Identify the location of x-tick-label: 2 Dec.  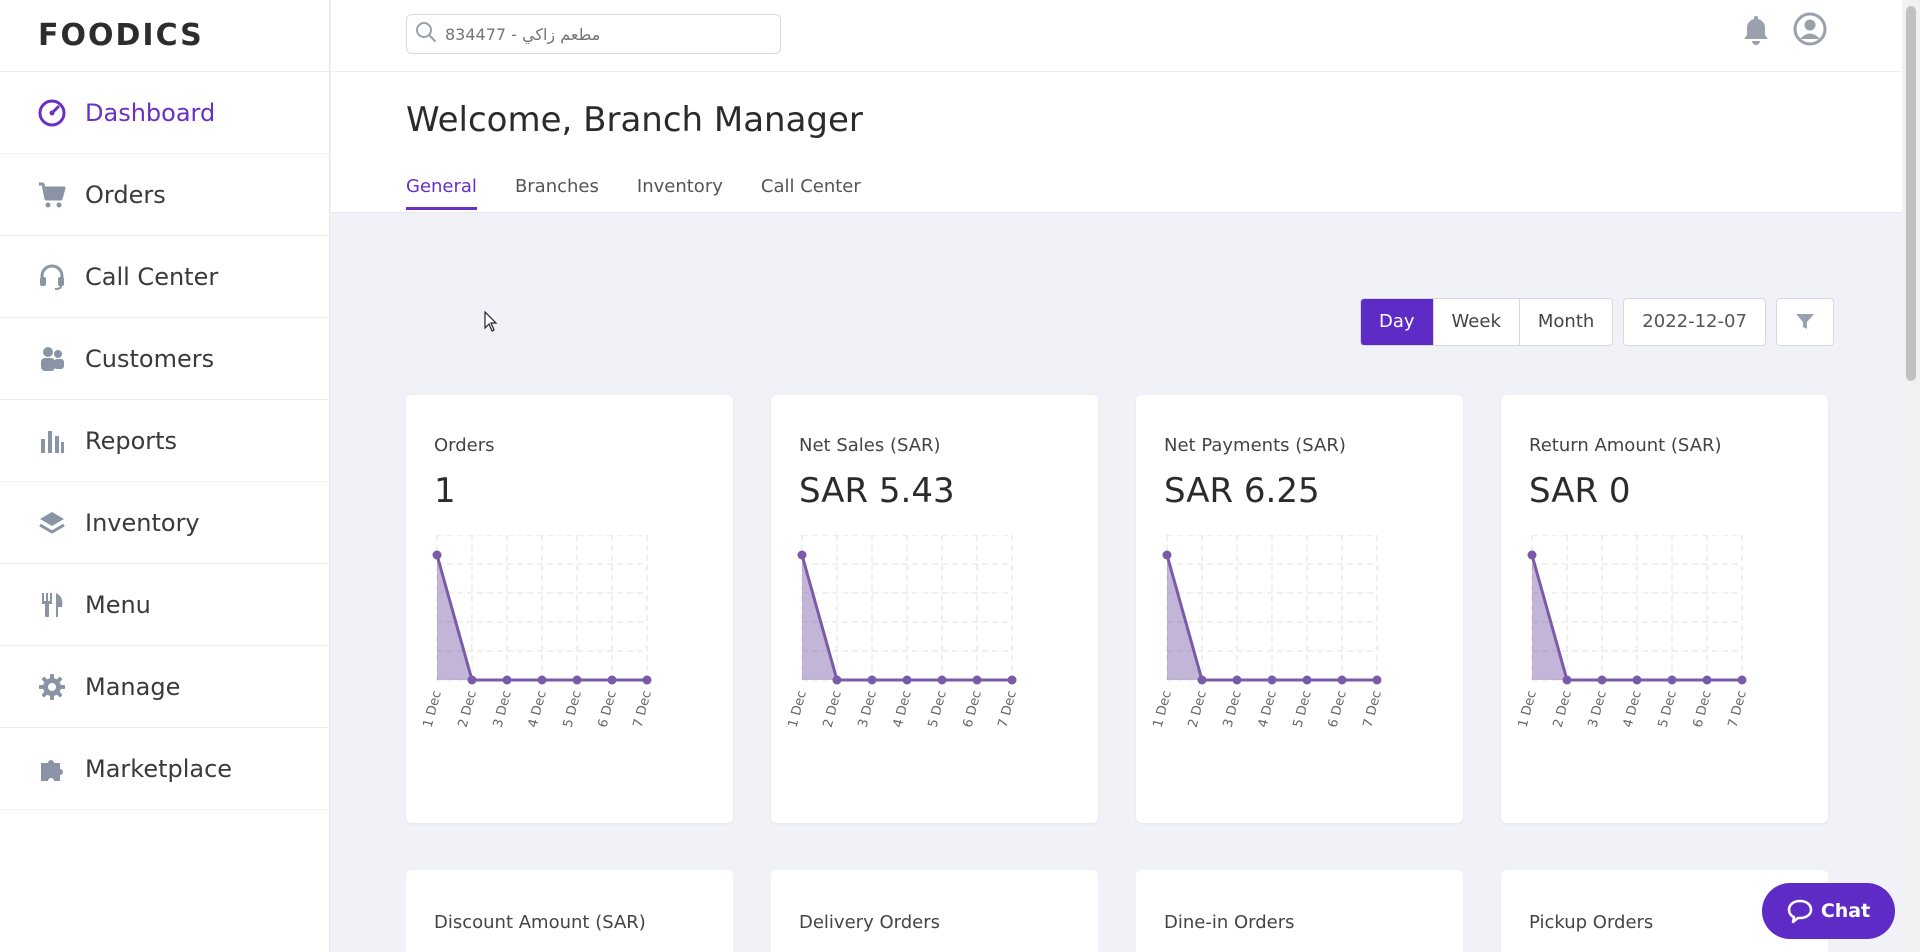
(1563, 709).